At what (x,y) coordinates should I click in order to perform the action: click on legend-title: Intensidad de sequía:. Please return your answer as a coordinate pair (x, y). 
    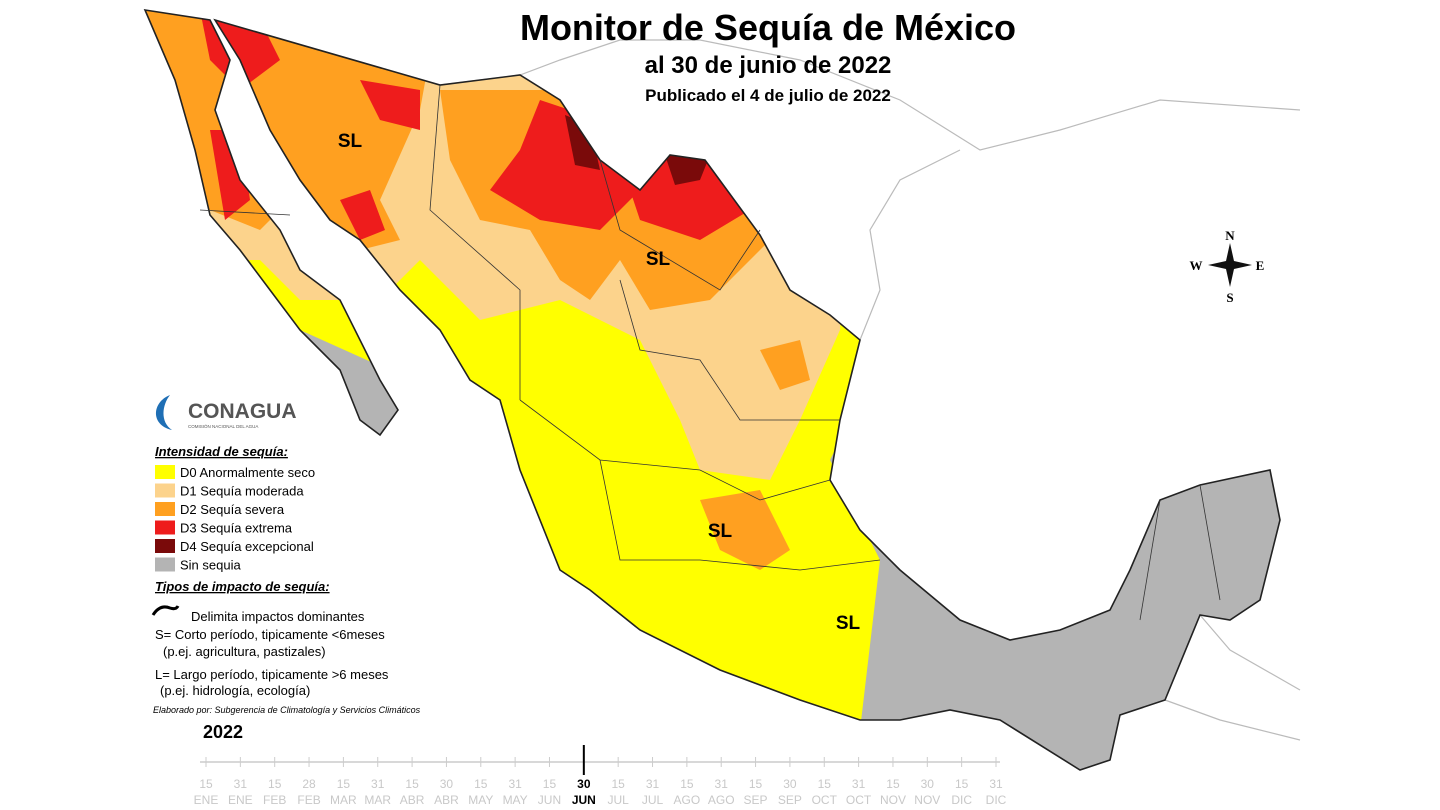
    Looking at the image, I should click on (221, 451).